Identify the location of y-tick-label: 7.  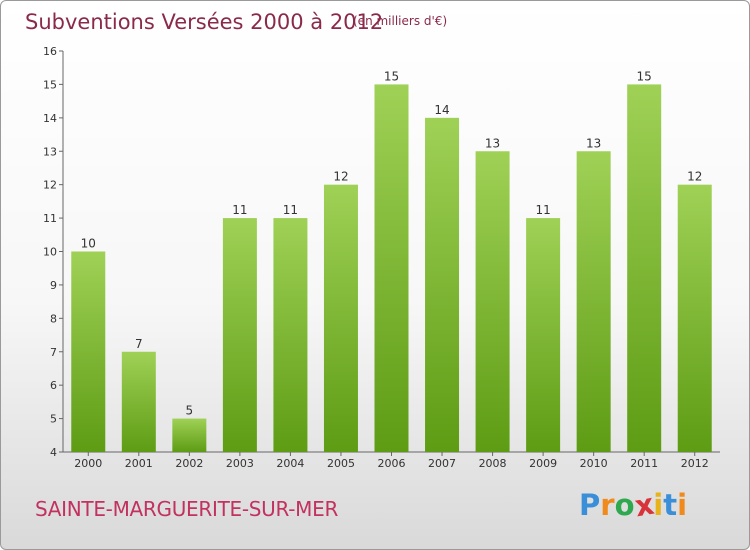
(53, 352).